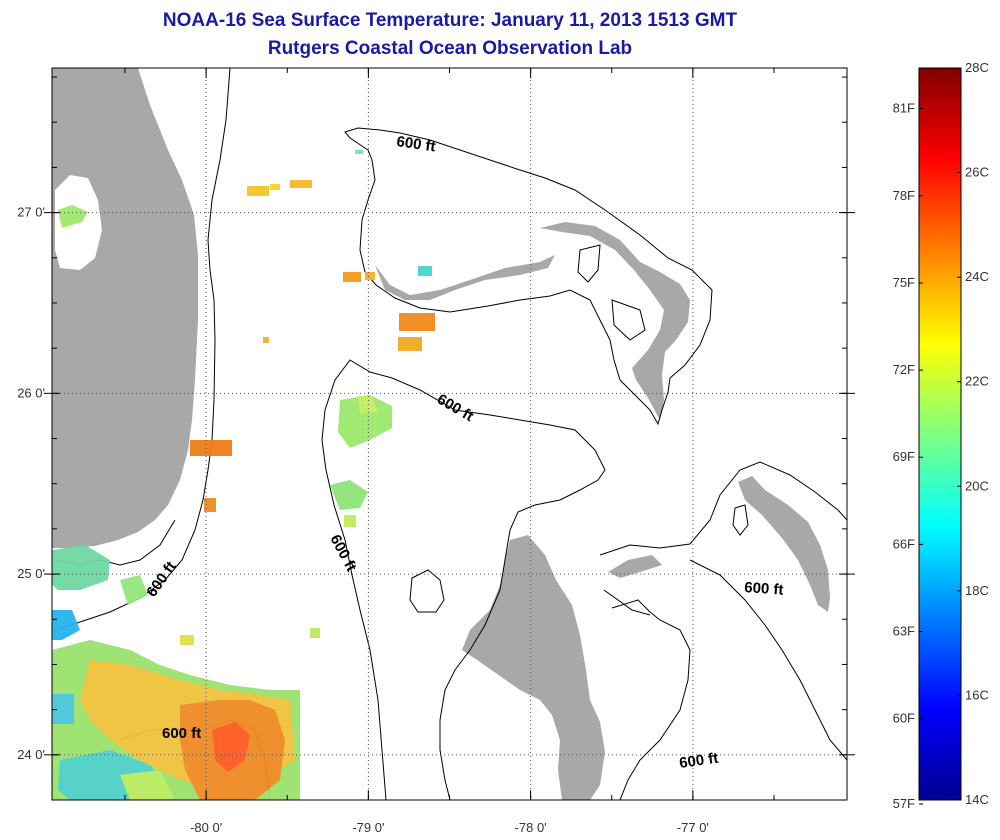 The image size is (1000, 840). What do you see at coordinates (784, 544) in the screenshot?
I see `eleuthera-land` at bounding box center [784, 544].